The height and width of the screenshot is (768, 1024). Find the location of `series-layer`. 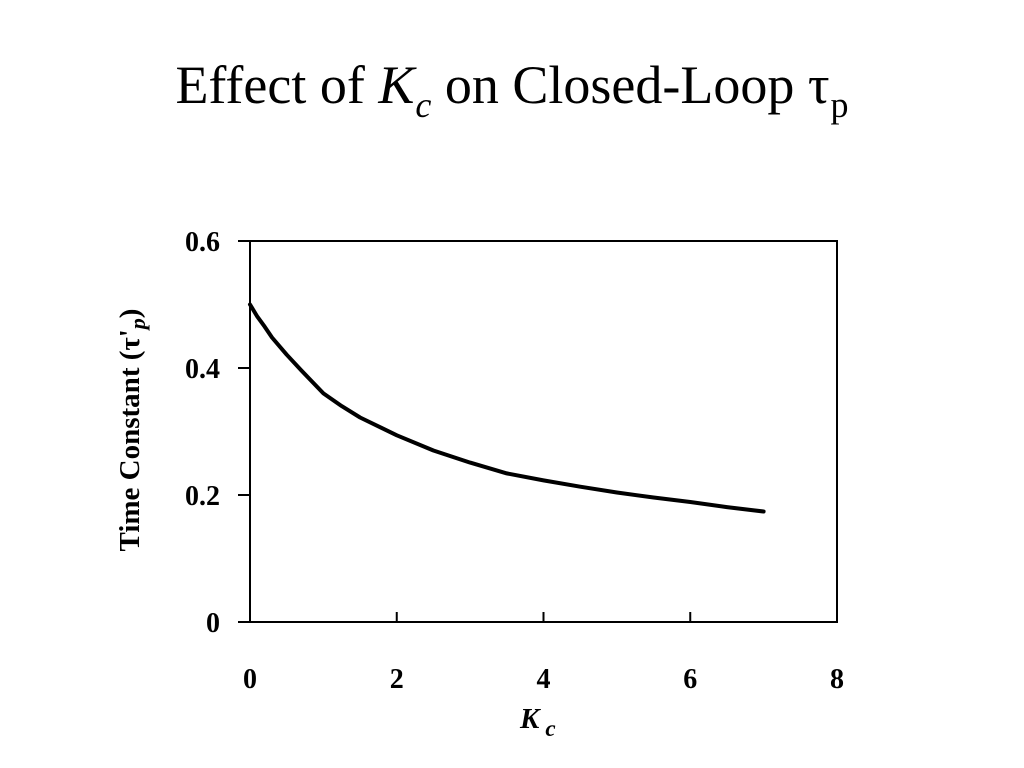

series-layer is located at coordinates (507, 408).